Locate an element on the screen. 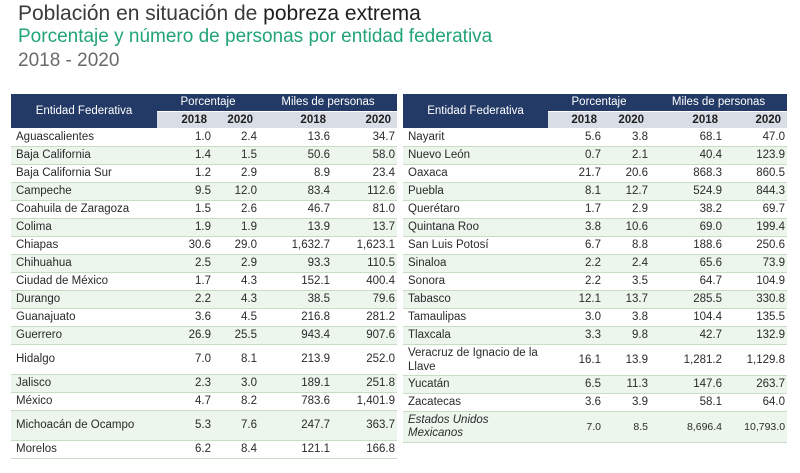 This screenshot has height=473, width=800. percent-2020: 2.6 is located at coordinates (236, 209).